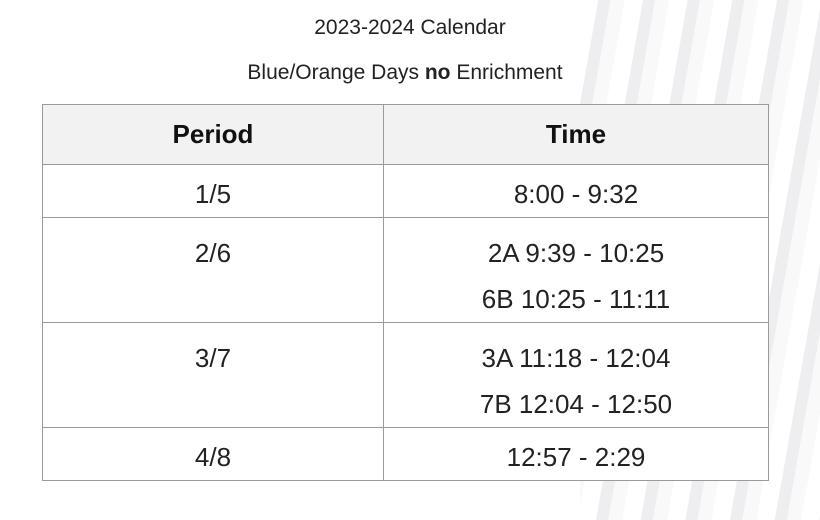 The image size is (820, 520). I want to click on period-cell: 1/5, so click(213, 191).